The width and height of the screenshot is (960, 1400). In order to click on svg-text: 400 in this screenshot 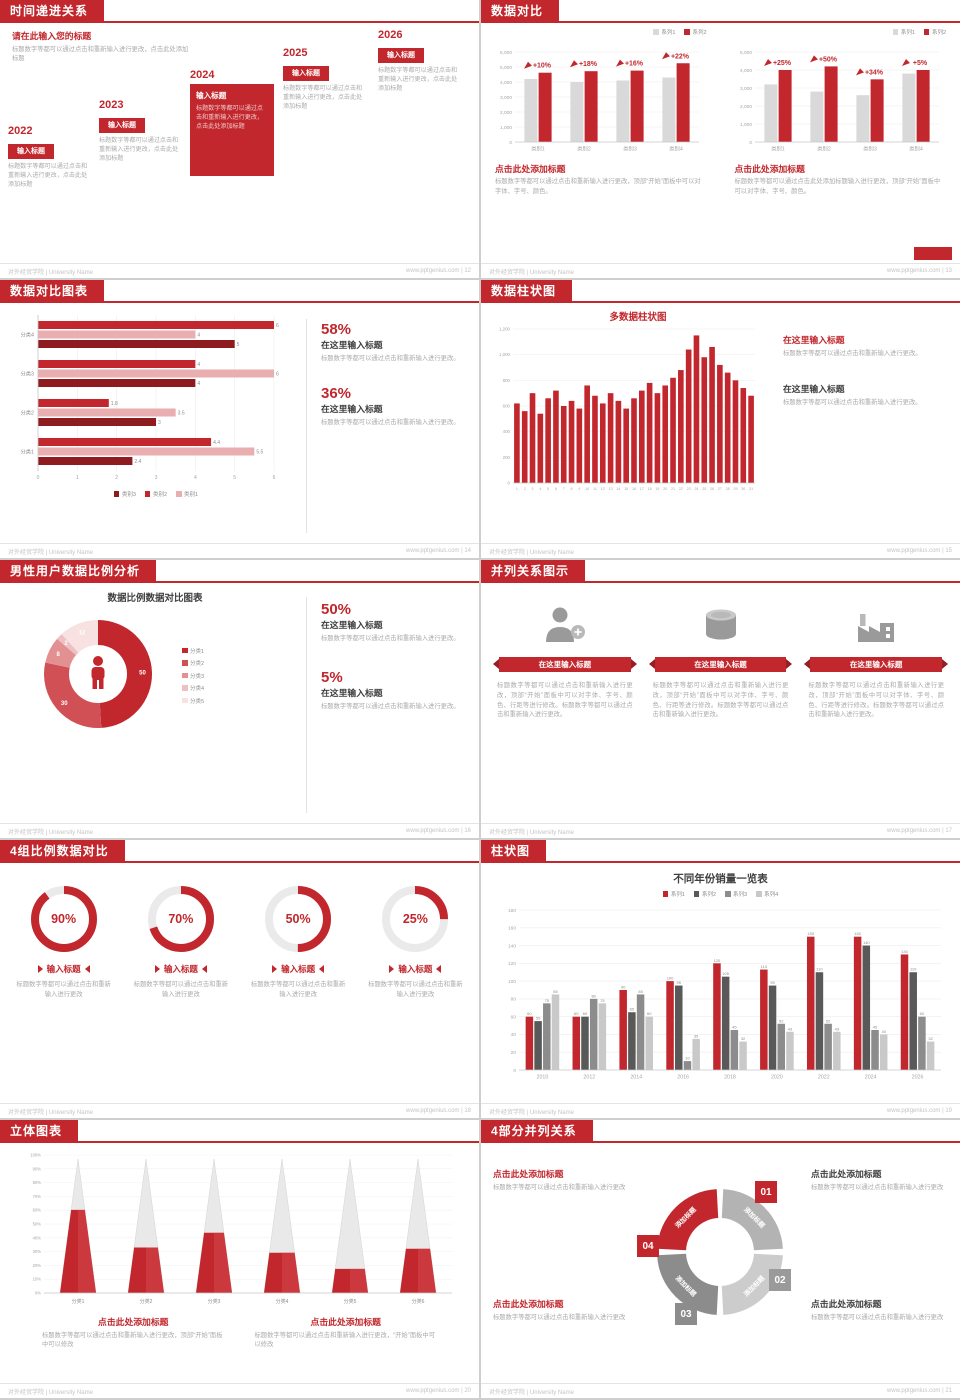, I will do `click(507, 431)`.